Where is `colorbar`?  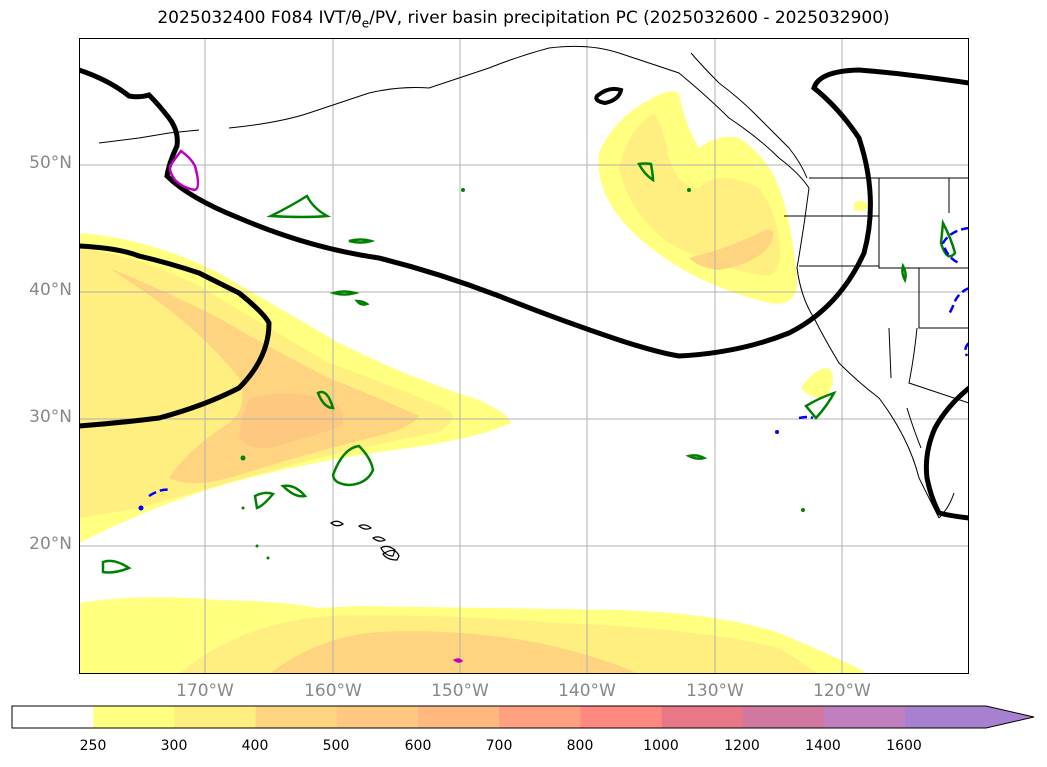
colorbar is located at coordinates (523, 717).